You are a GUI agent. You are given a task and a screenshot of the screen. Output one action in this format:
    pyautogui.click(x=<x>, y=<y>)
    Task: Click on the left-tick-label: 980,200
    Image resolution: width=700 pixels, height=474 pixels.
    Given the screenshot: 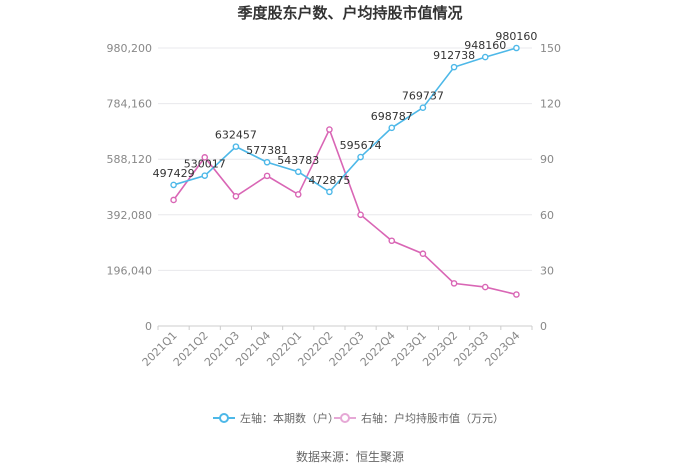 What is the action you would take?
    pyautogui.click(x=130, y=48)
    